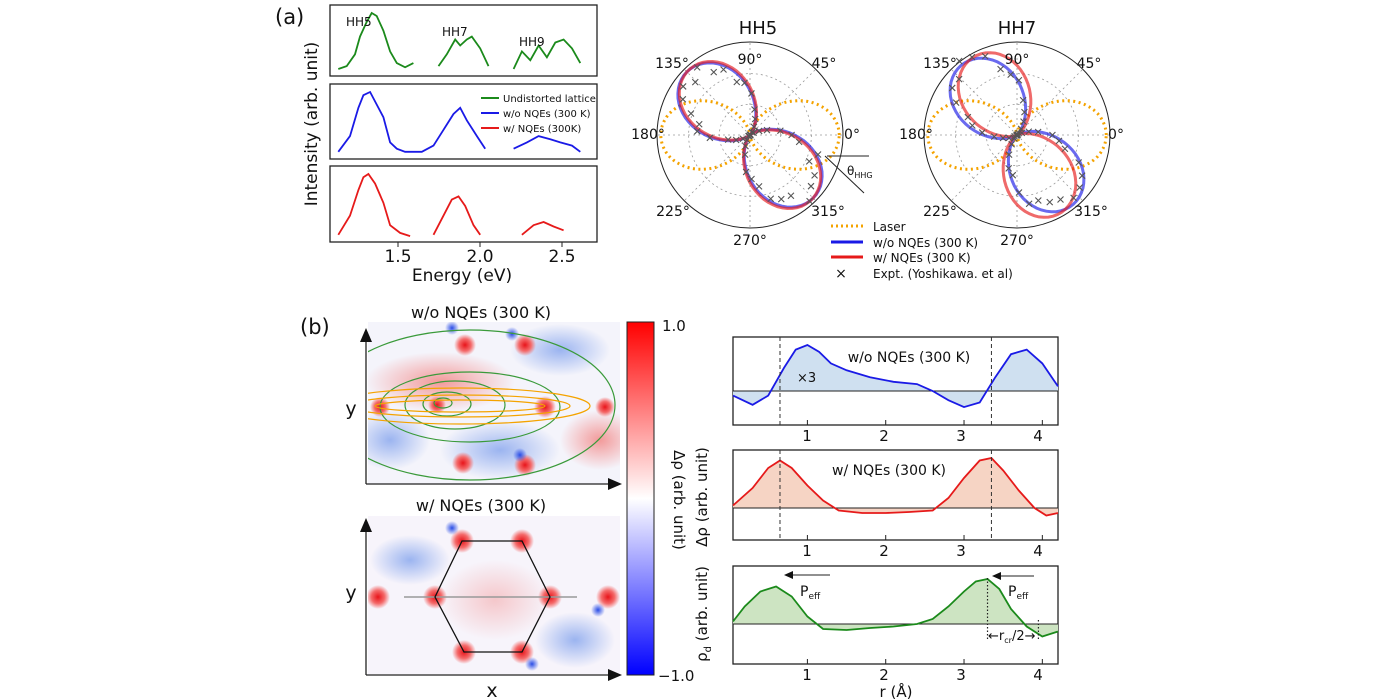 The height and width of the screenshot is (700, 1400). I want to click on spectrum-xtick-2-5: 2.5, so click(561, 257).